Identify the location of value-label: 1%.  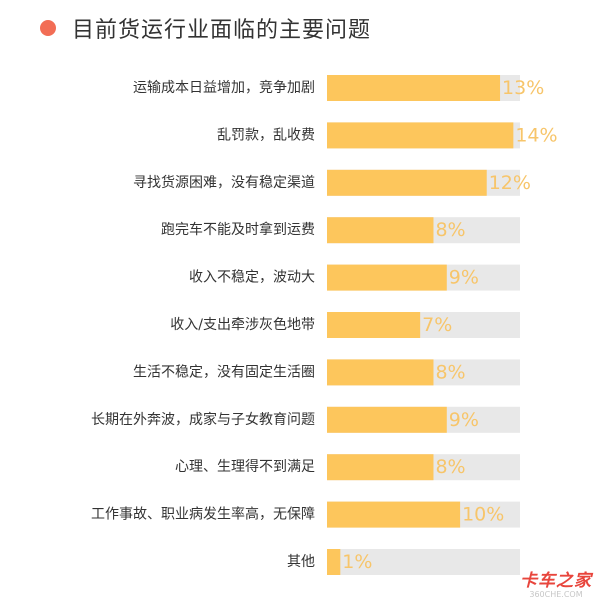
(357, 562).